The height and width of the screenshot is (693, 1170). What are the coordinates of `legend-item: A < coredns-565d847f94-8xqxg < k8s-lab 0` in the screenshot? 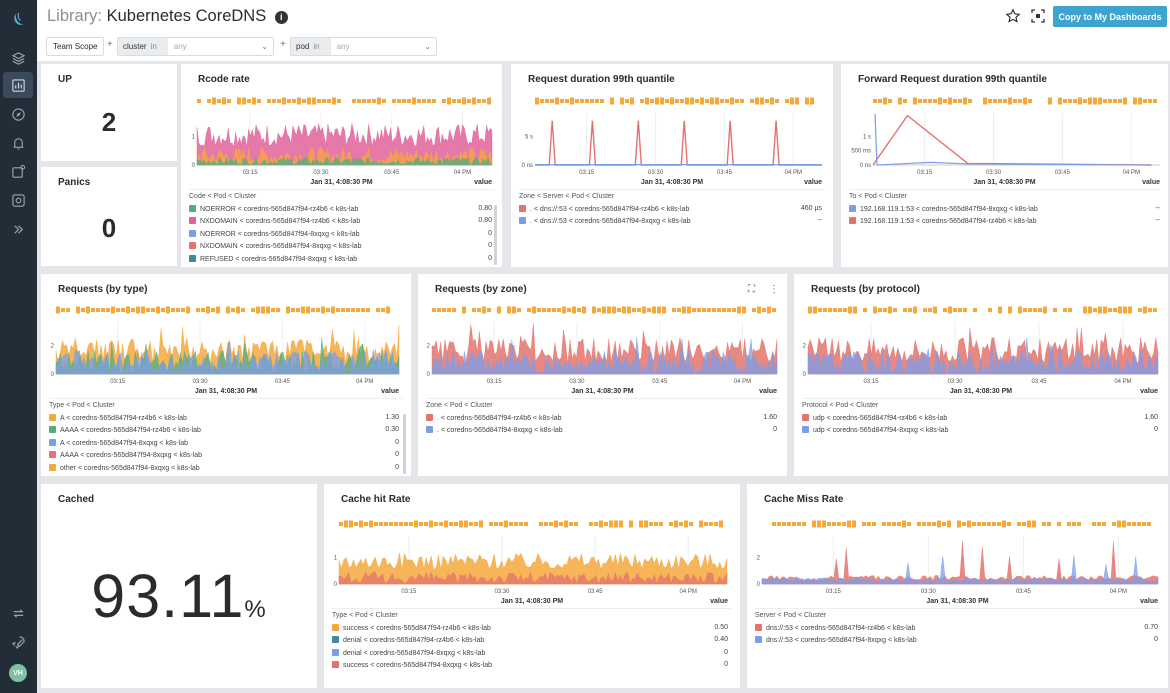 It's located at (224, 444).